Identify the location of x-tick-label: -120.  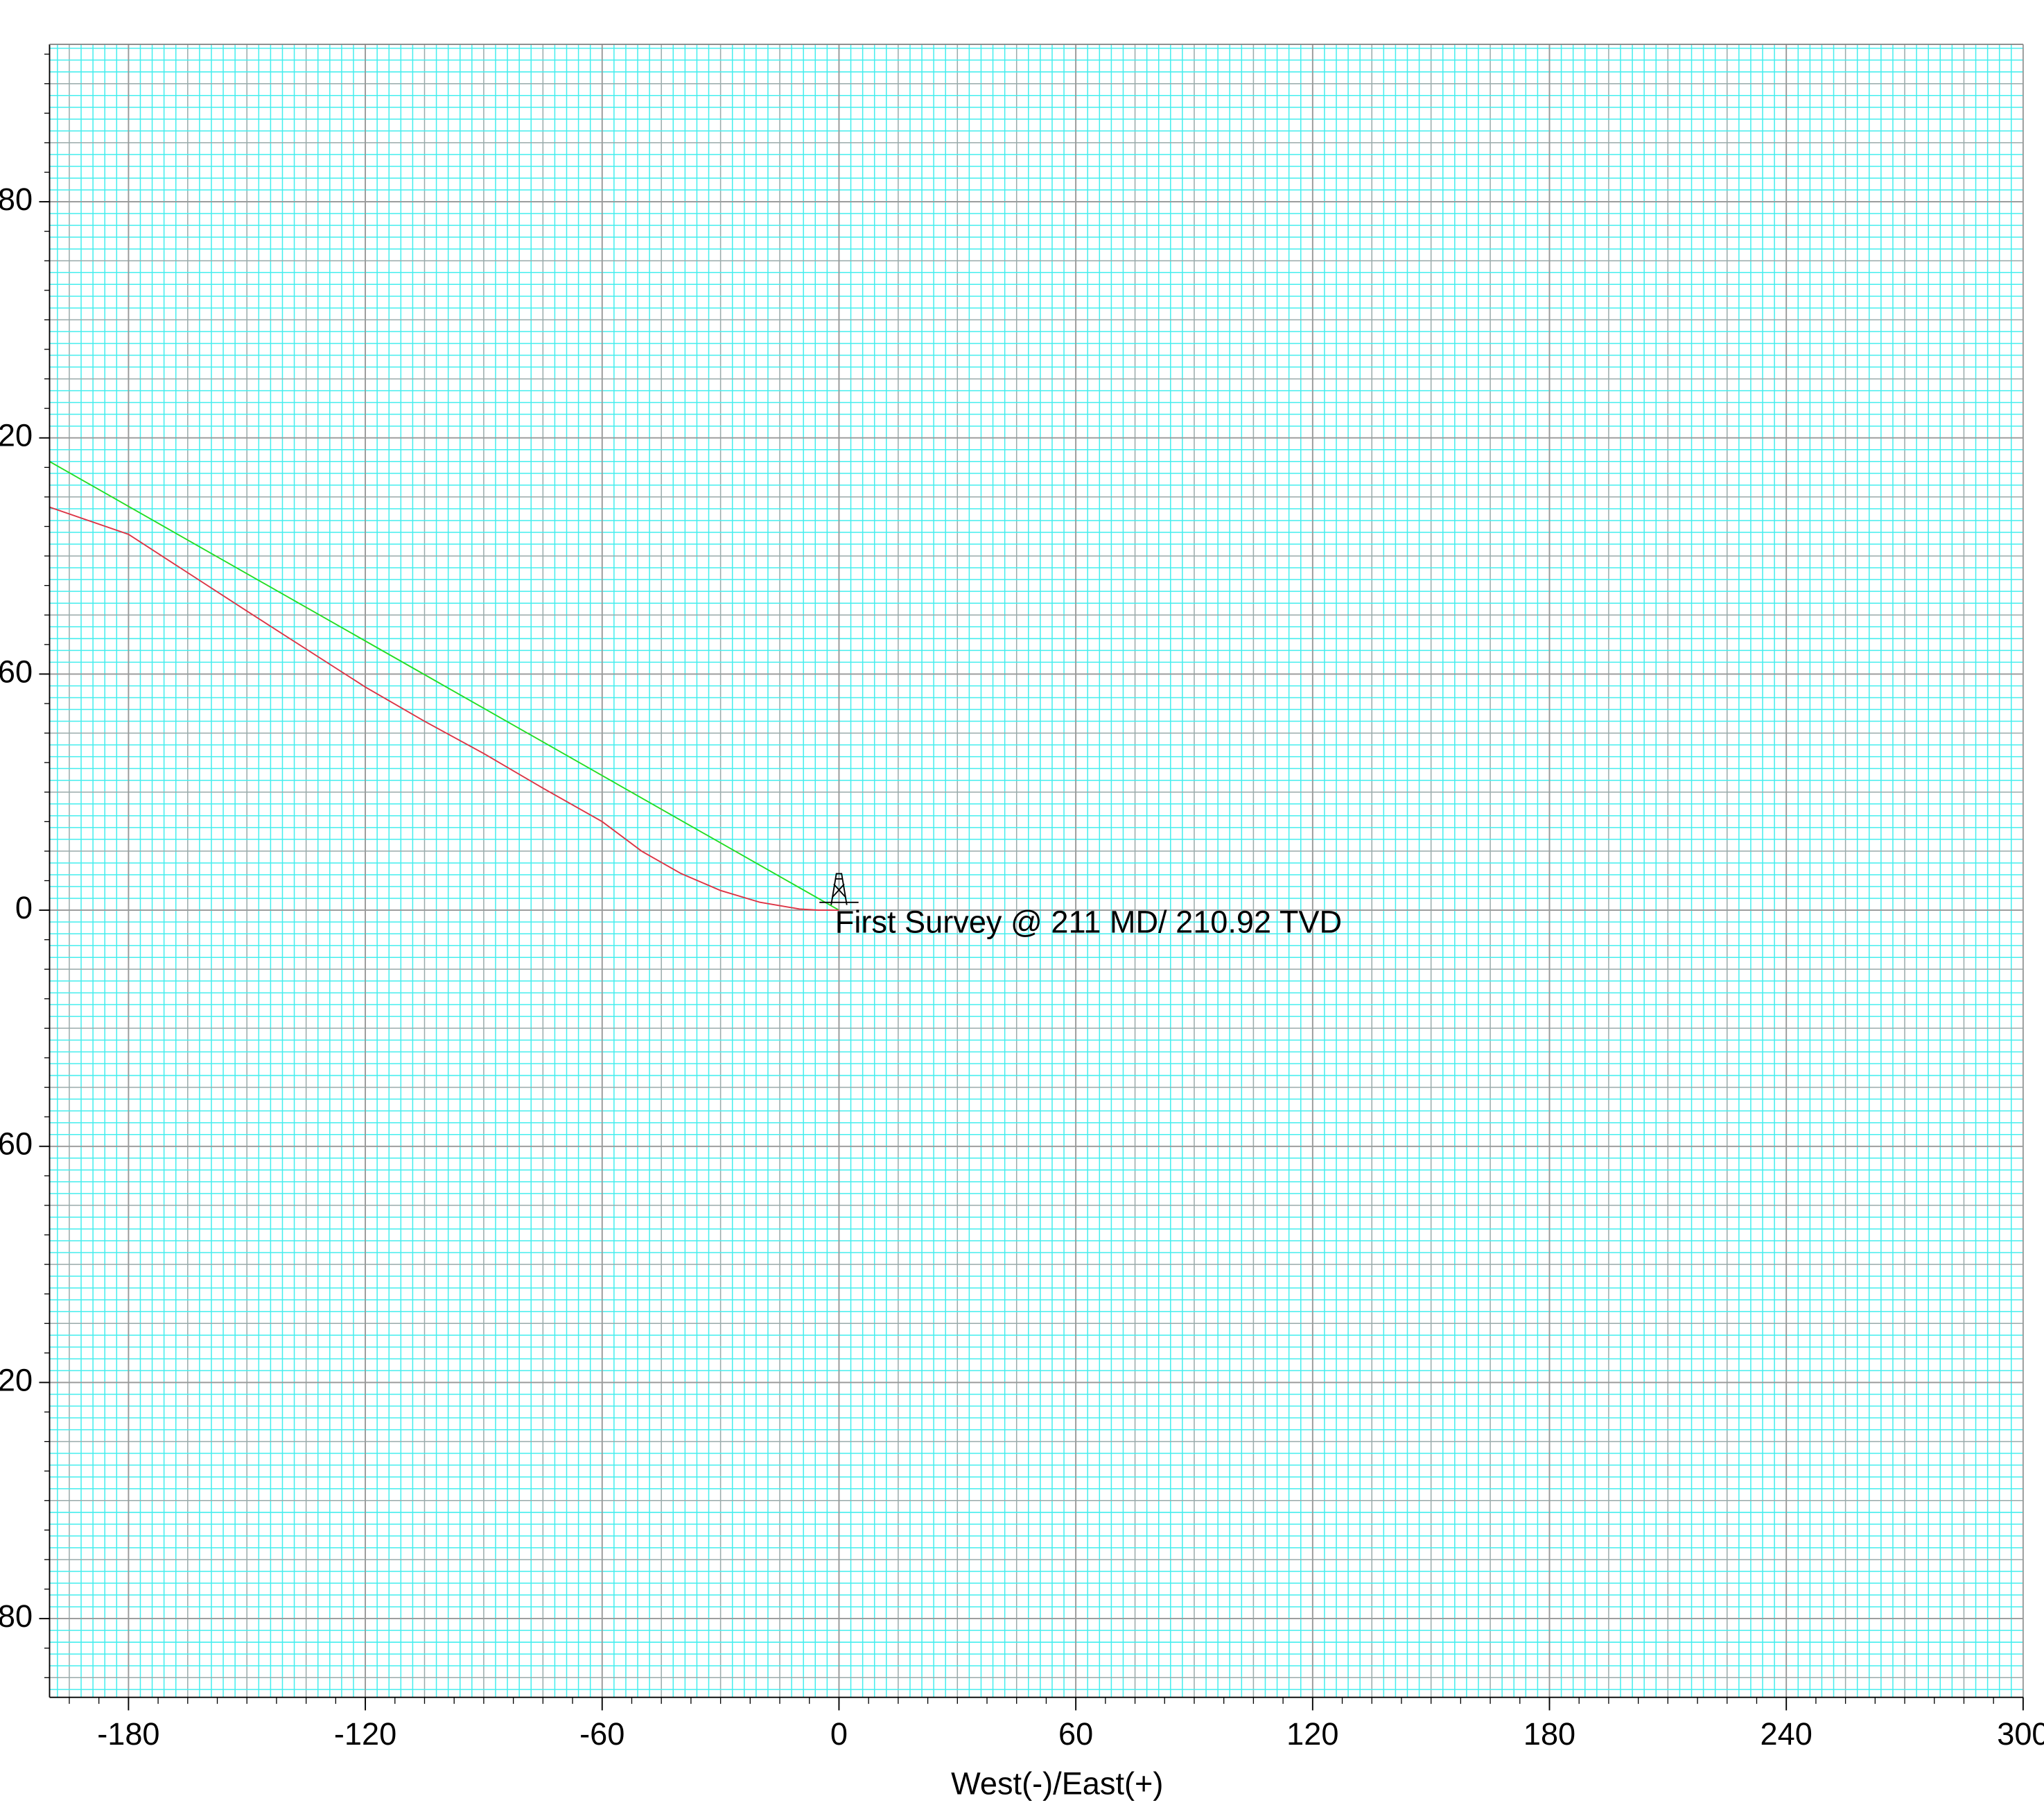
(365, 1734).